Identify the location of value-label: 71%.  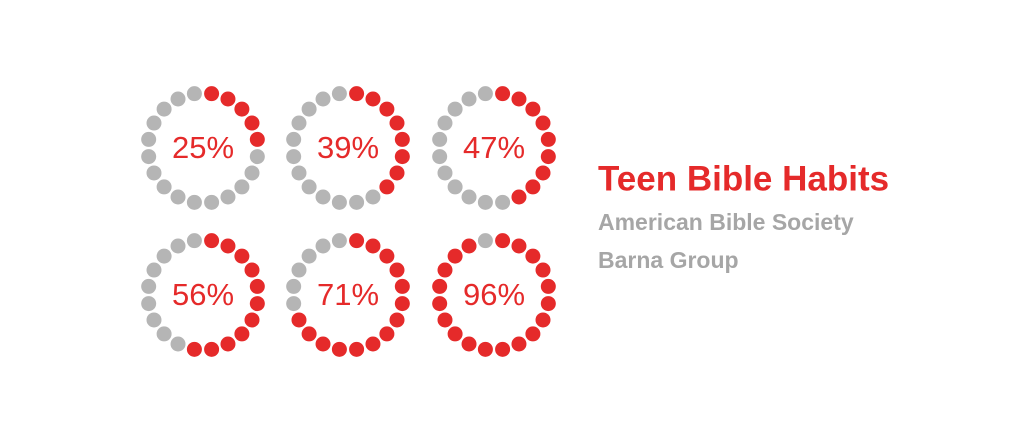
(348, 294).